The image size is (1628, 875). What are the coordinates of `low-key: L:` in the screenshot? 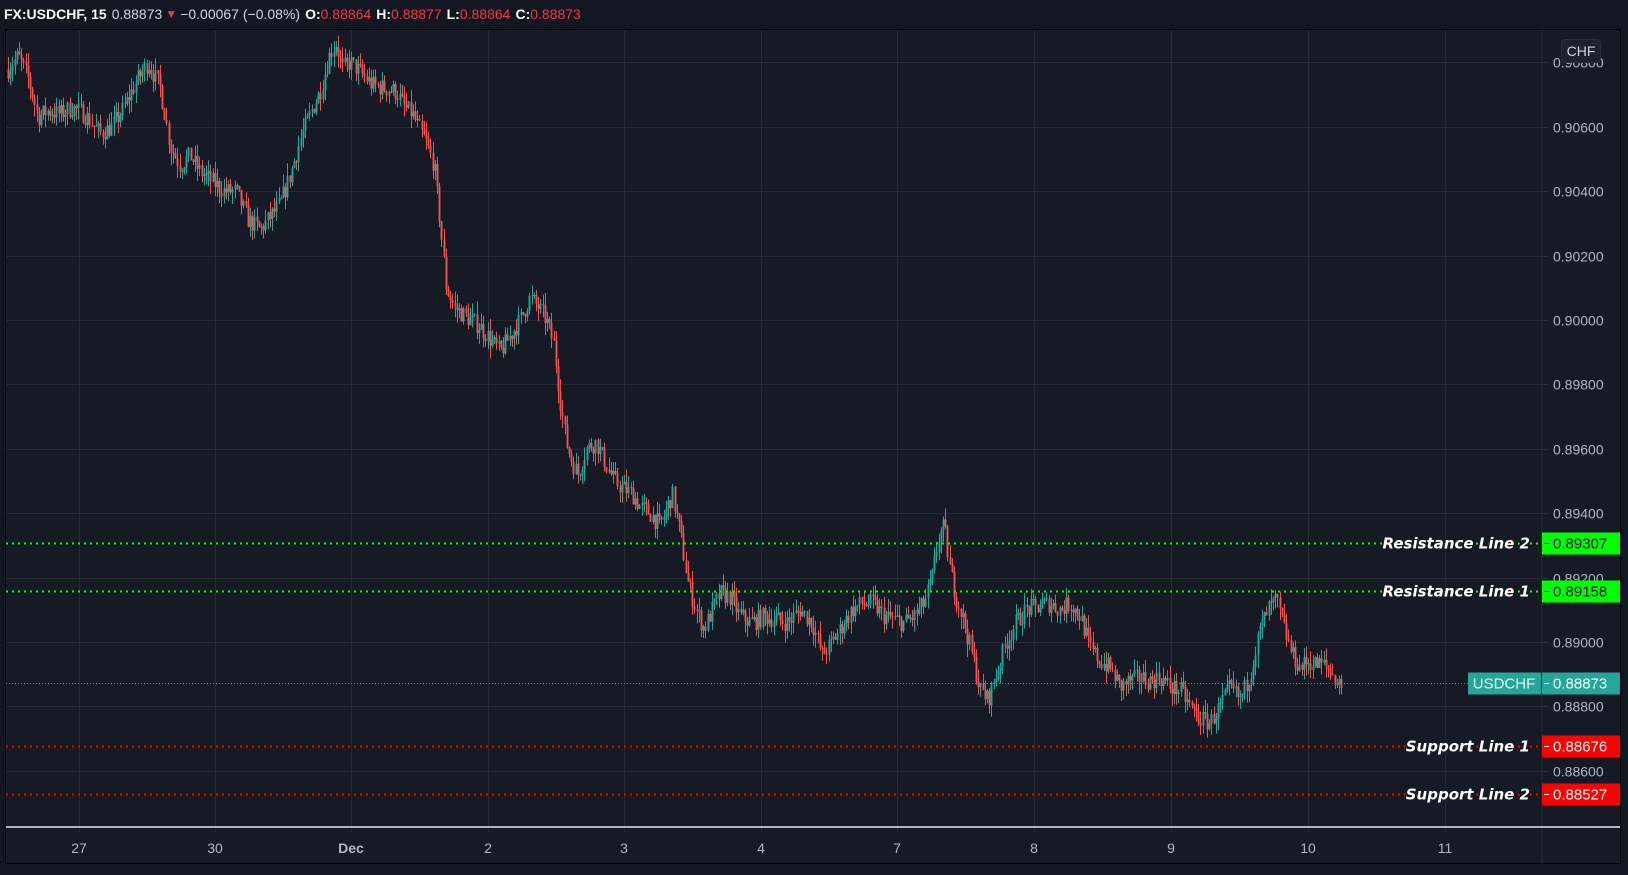 It's located at (453, 14).